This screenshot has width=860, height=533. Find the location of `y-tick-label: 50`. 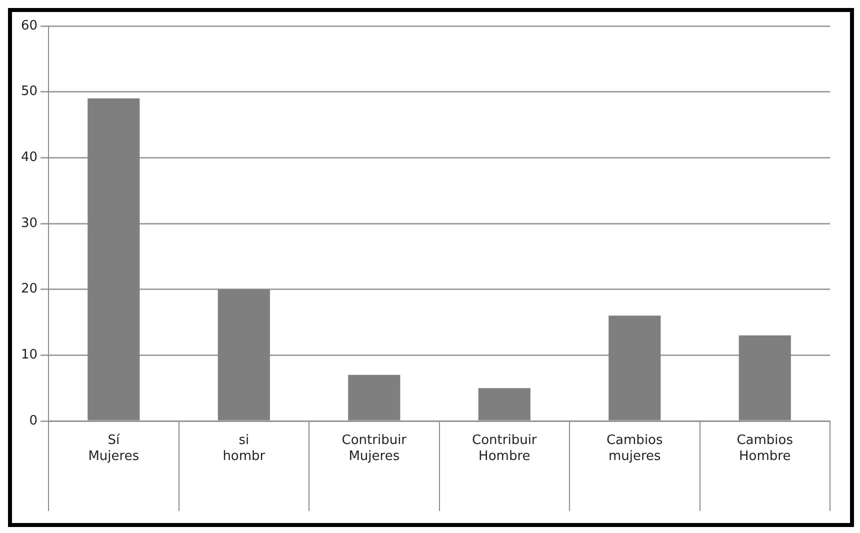

y-tick-label: 50 is located at coordinates (29, 92).